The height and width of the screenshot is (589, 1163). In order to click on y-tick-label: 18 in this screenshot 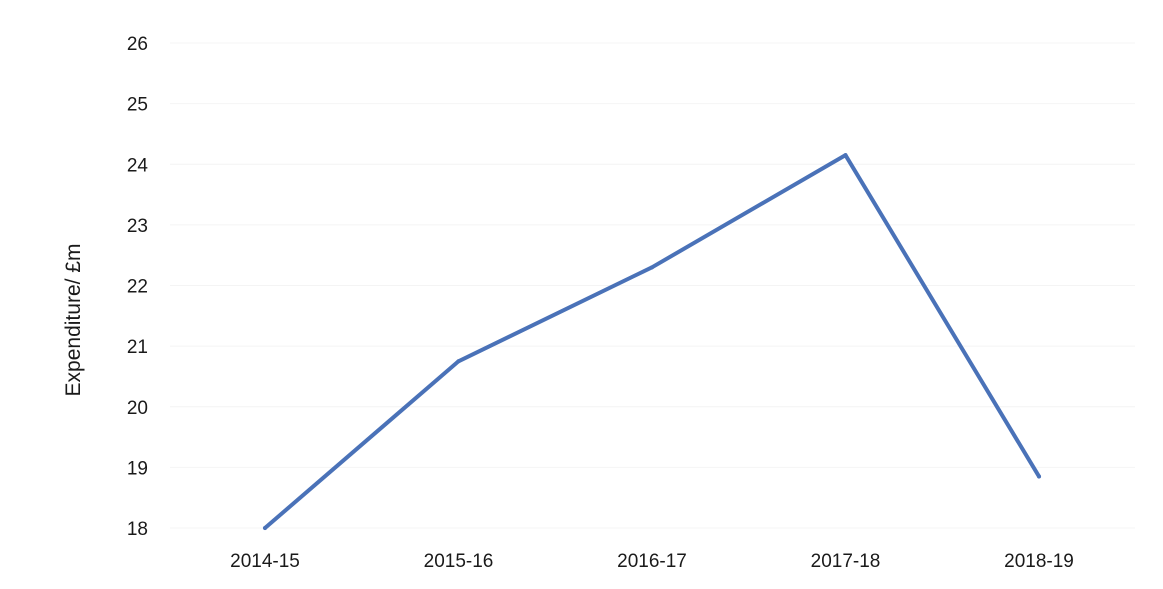, I will do `click(137, 529)`.